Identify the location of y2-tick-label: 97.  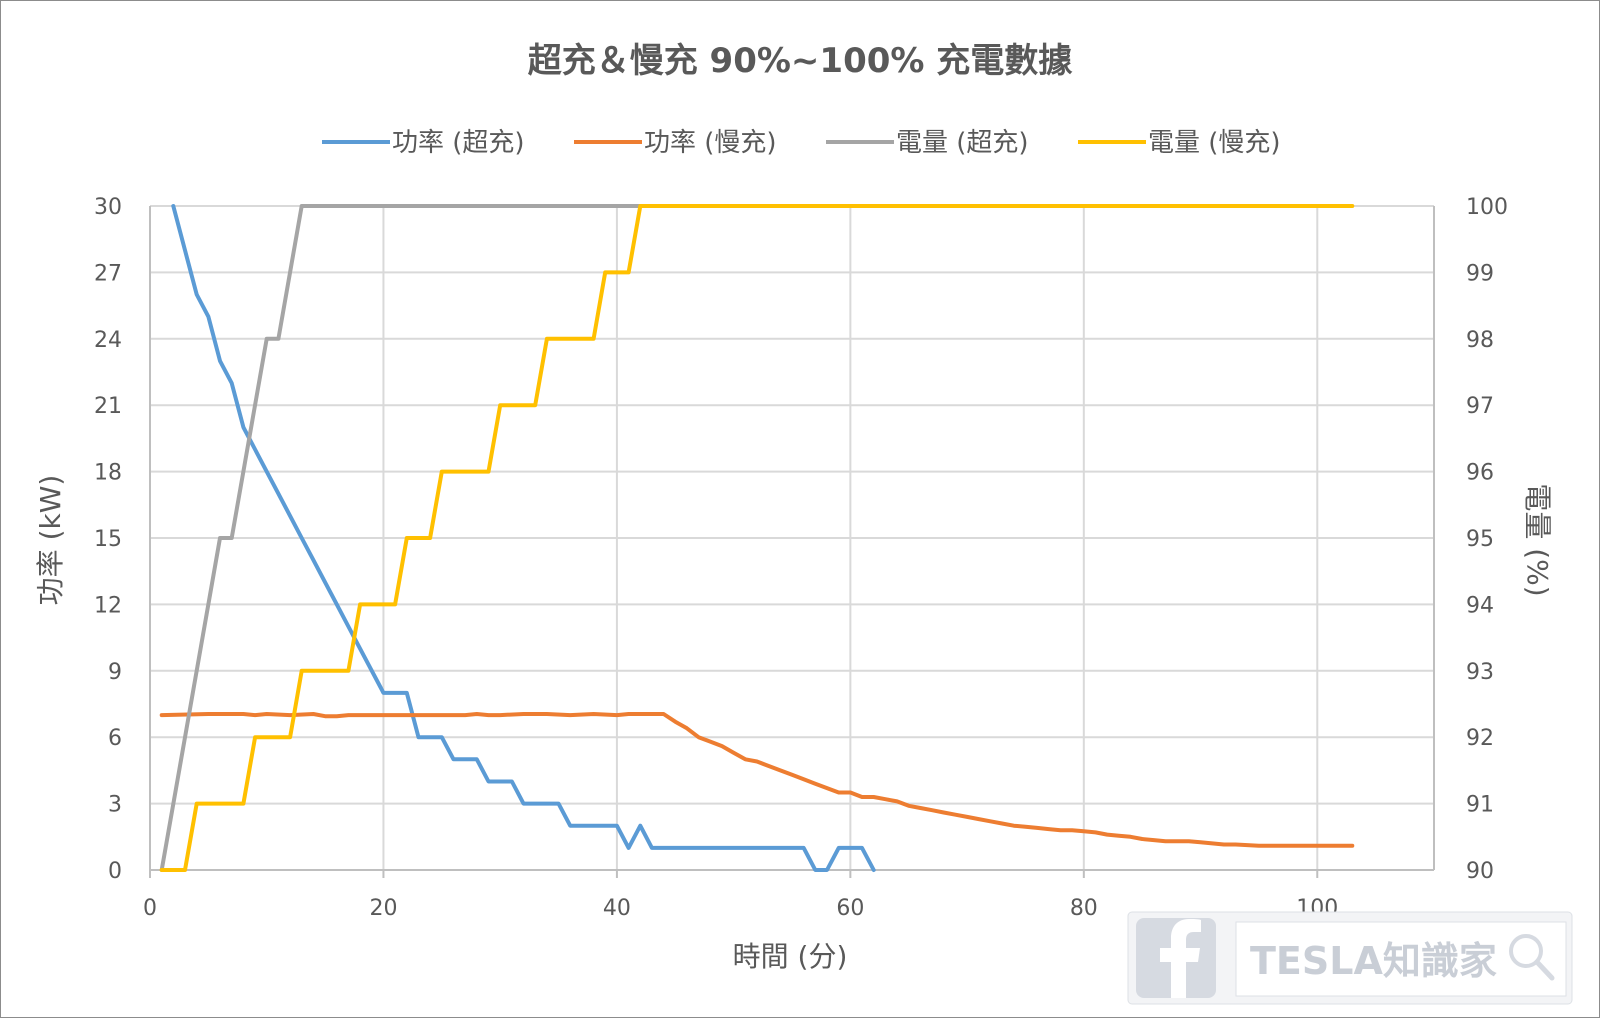
(1480, 406).